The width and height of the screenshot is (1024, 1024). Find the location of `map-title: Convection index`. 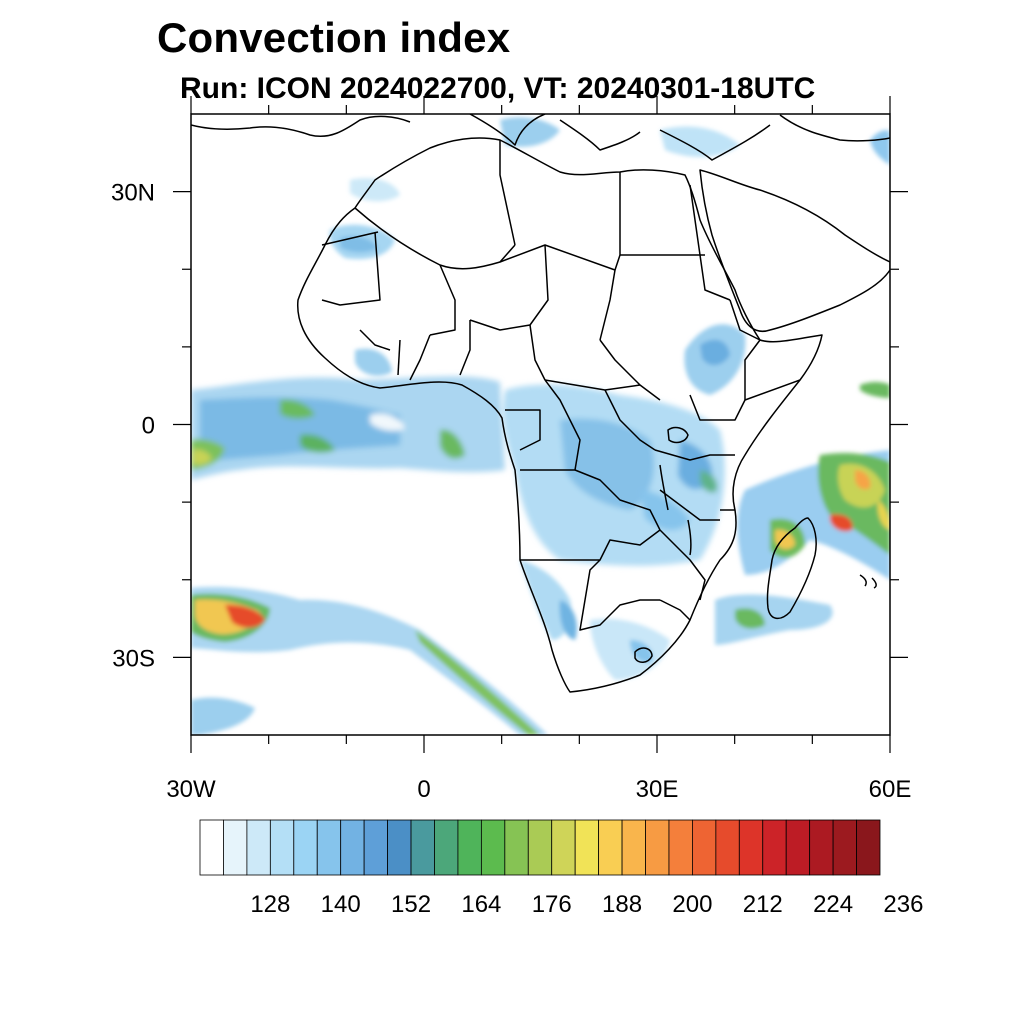

map-title: Convection index is located at coordinates (334, 37).